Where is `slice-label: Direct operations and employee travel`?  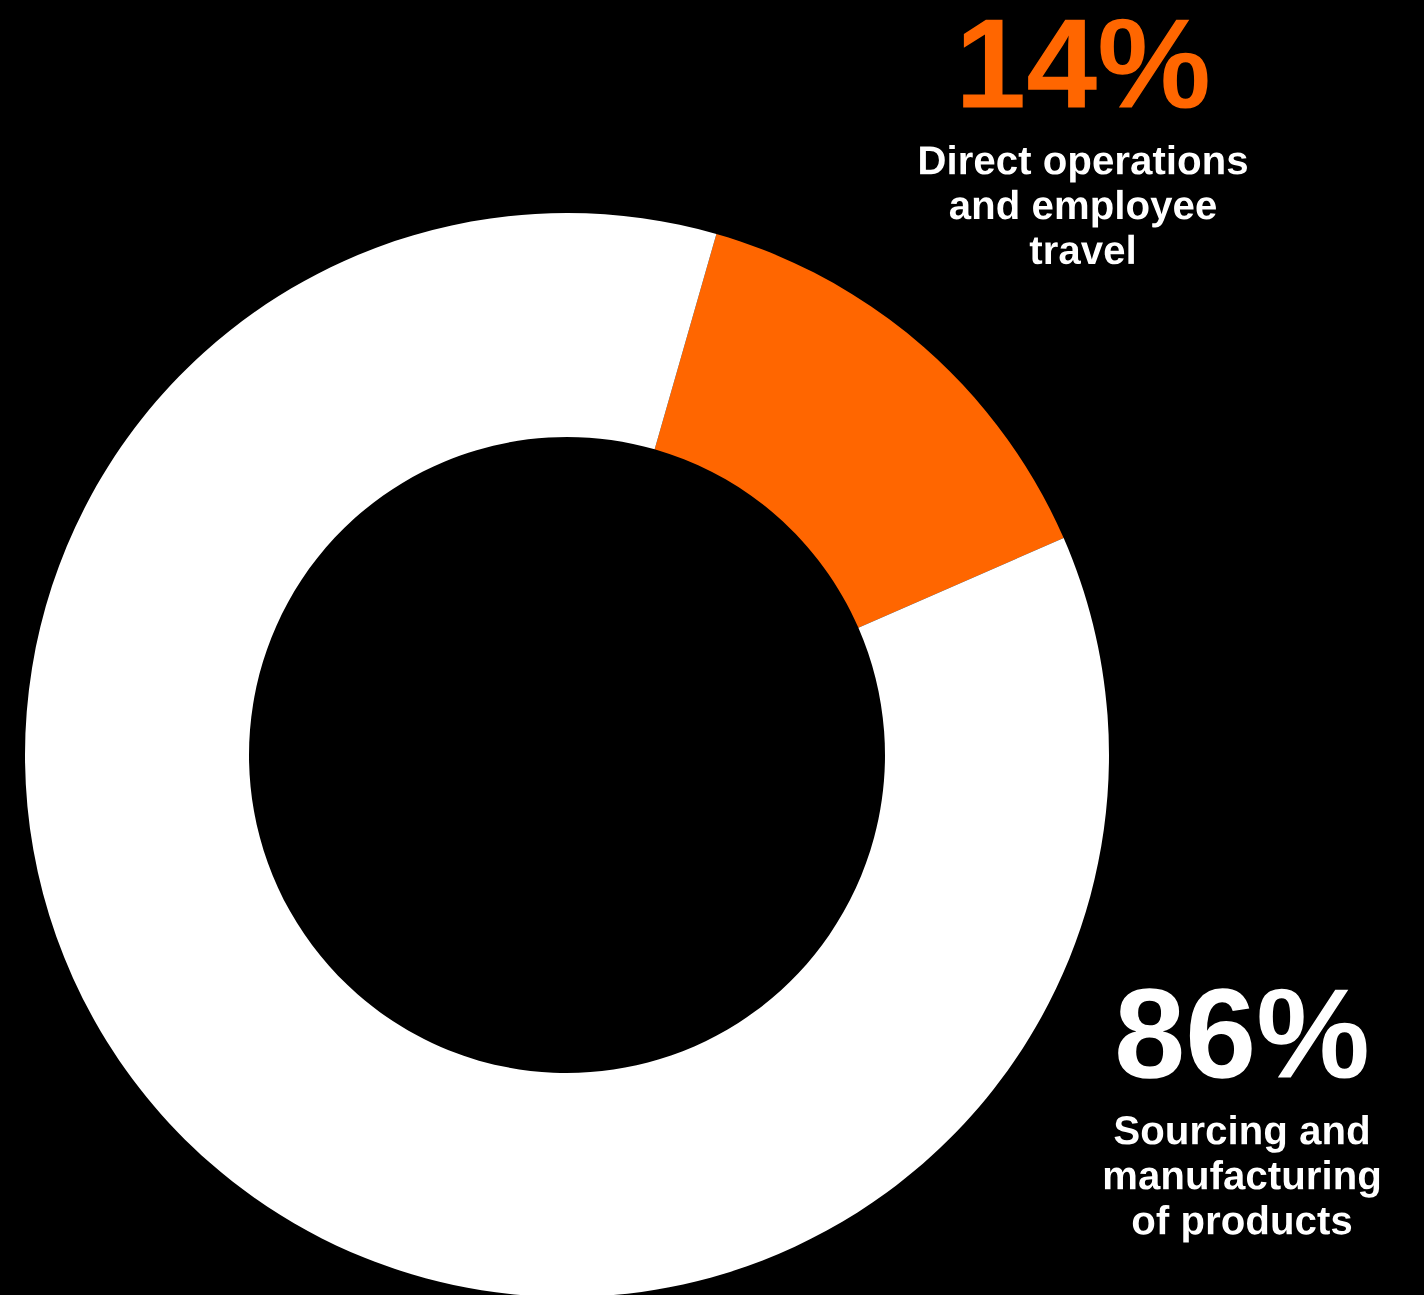 slice-label: Direct operations and employee travel is located at coordinates (1083, 205).